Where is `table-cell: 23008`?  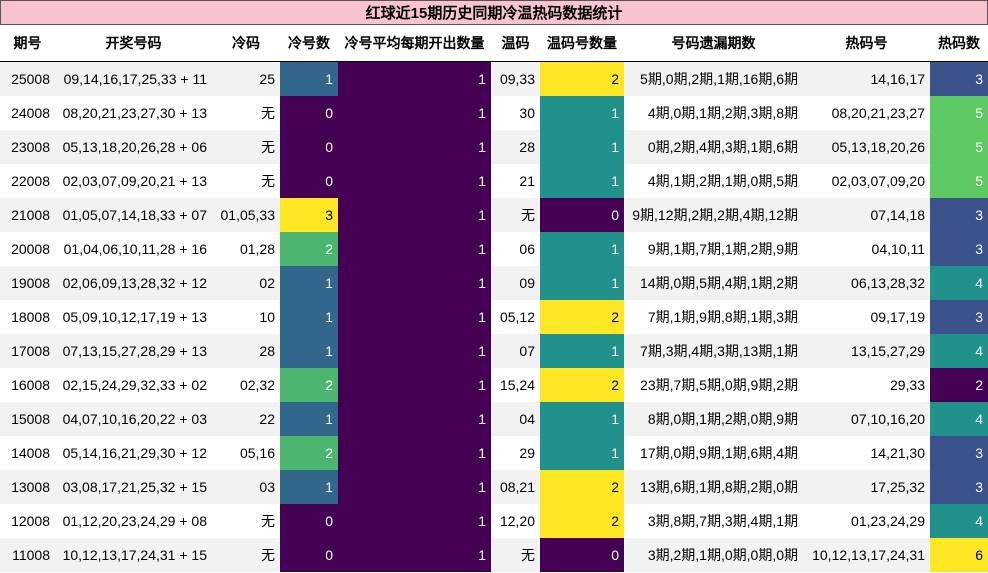
table-cell: 23008 is located at coordinates (27, 147).